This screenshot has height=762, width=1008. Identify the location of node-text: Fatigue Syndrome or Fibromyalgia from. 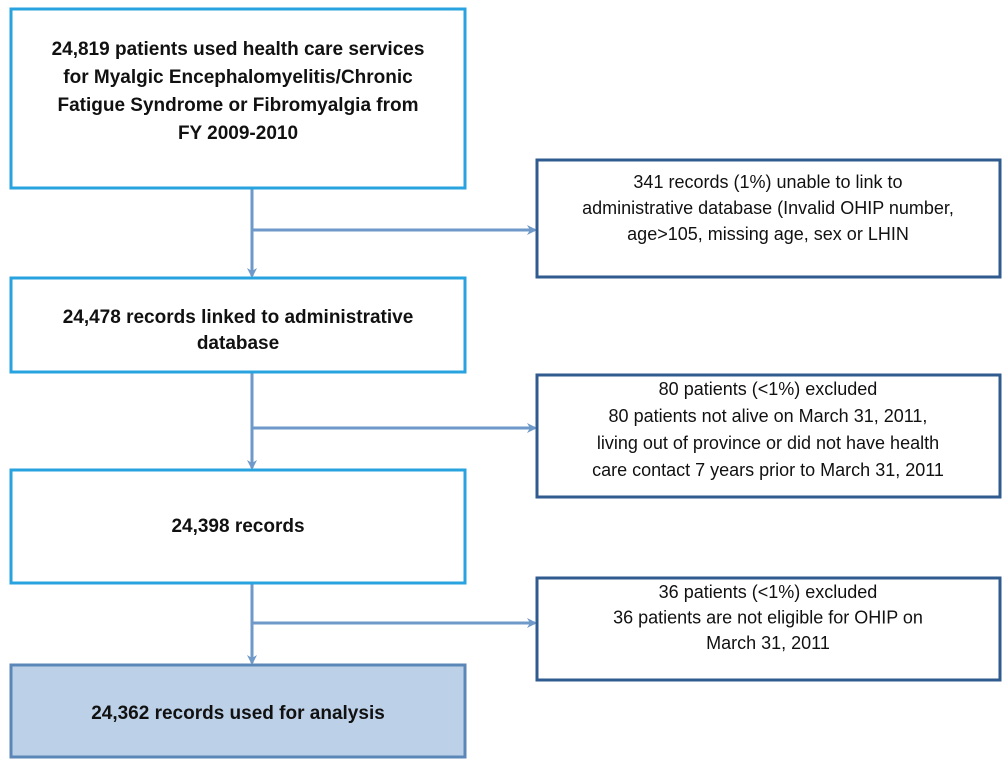
(237, 105).